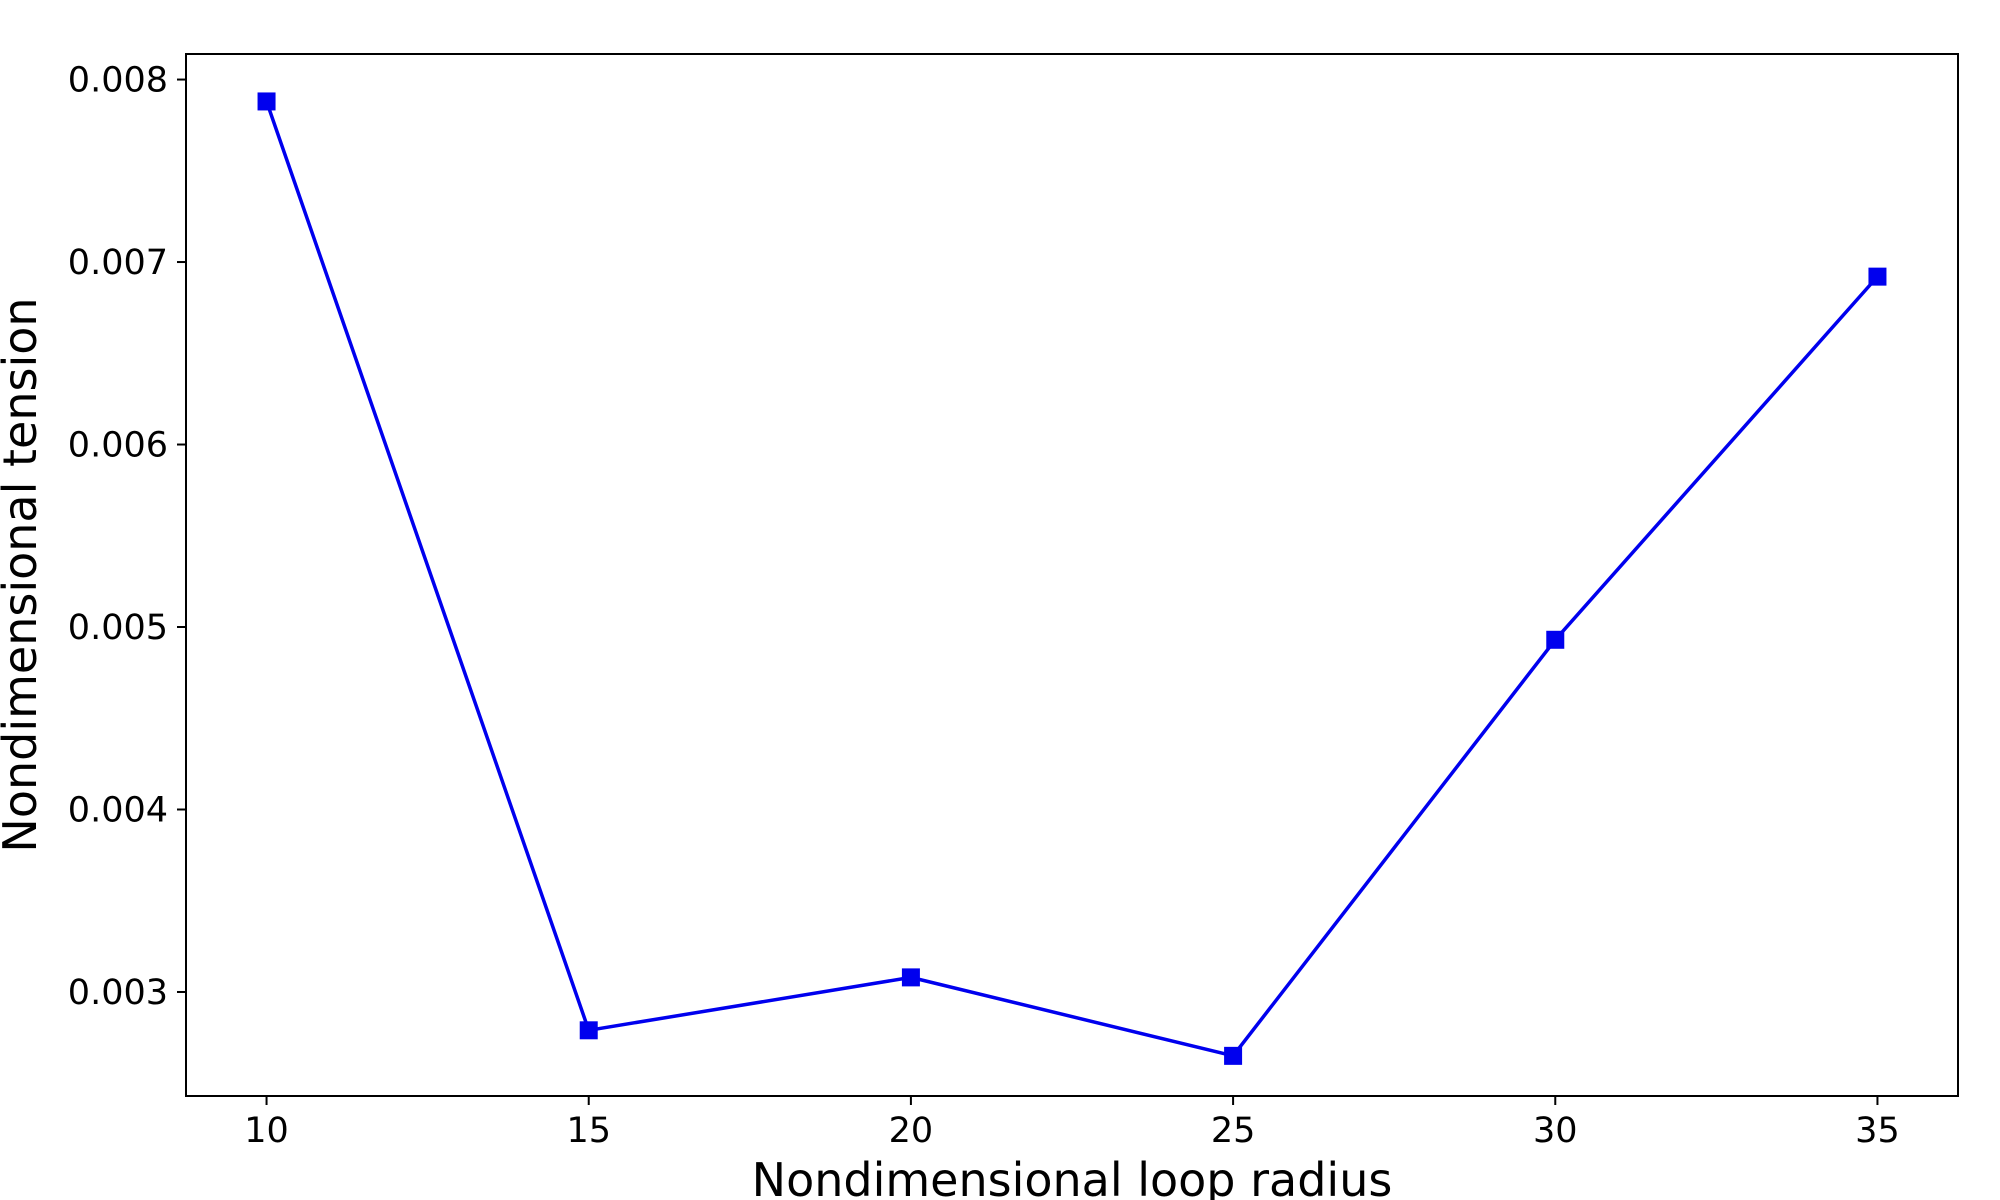 This screenshot has width=2000, height=1200. I want to click on y-axis-ticks: 0.003 0.004 0.005 0.006 0.007 0.008, so click(127, 537).